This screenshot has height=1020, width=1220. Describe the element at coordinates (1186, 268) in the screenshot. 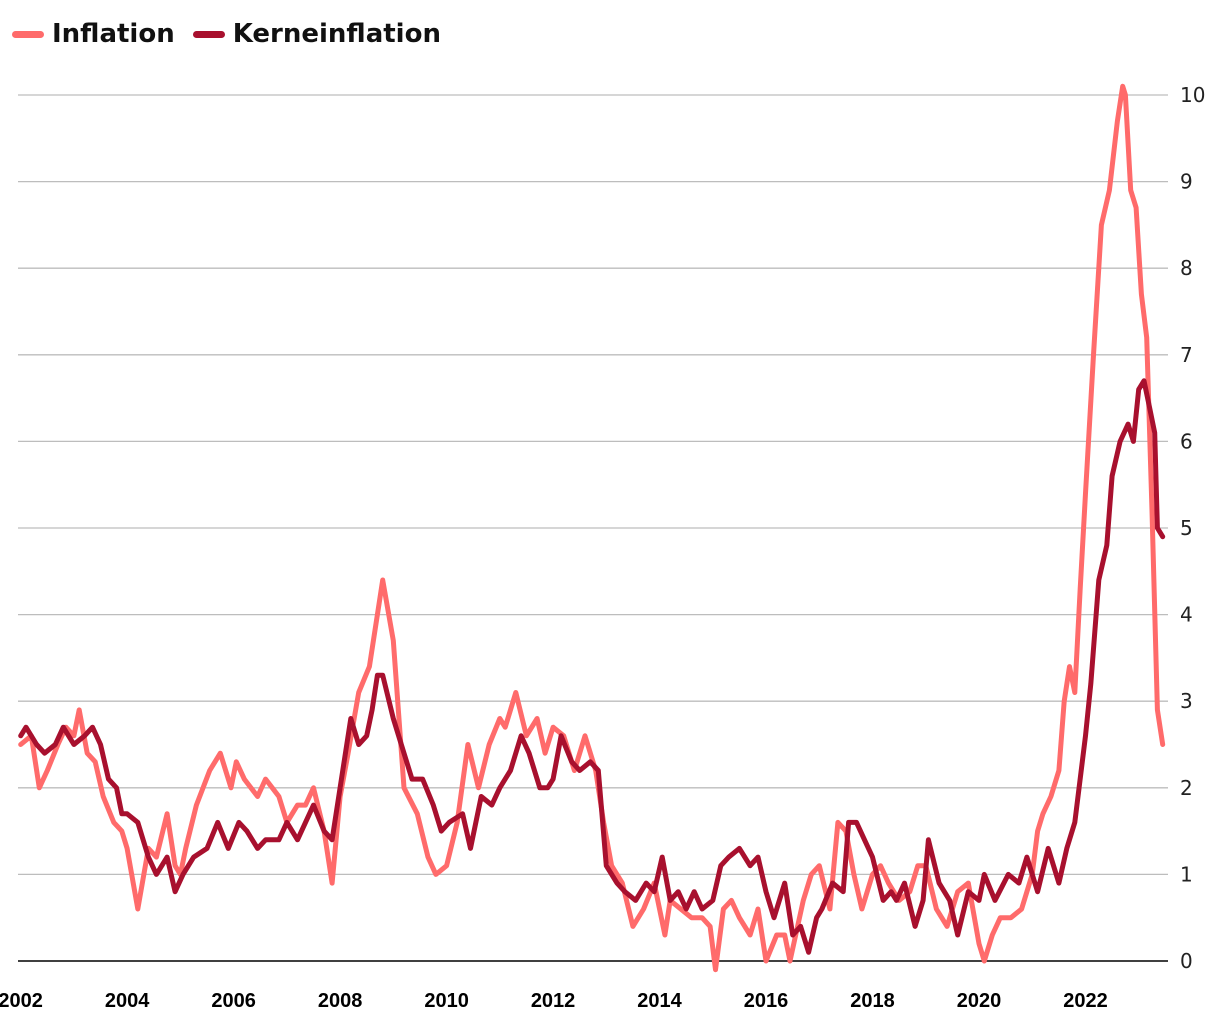

I see `y-tick-label-8: 8` at that location.